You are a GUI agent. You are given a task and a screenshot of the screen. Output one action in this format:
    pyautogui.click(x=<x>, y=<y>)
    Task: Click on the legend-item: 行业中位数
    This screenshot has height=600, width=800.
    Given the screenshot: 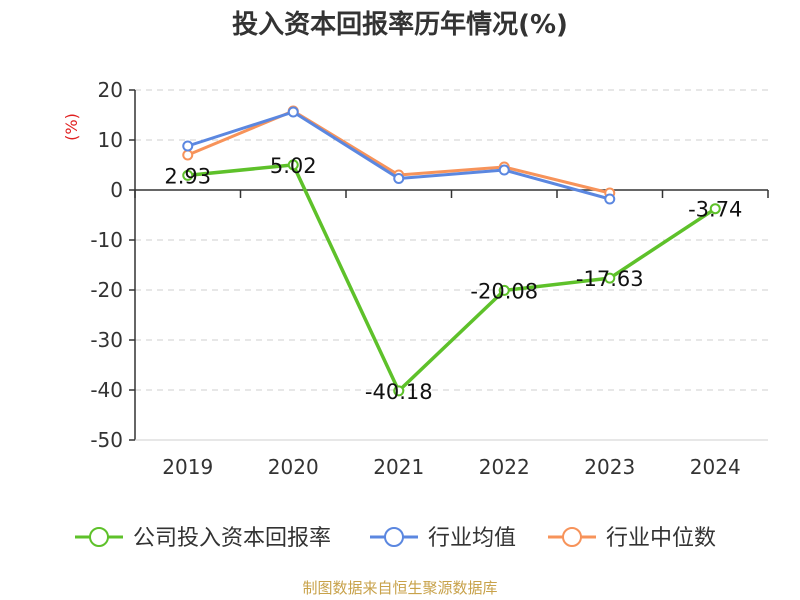 What is the action you would take?
    pyautogui.click(x=632, y=538)
    